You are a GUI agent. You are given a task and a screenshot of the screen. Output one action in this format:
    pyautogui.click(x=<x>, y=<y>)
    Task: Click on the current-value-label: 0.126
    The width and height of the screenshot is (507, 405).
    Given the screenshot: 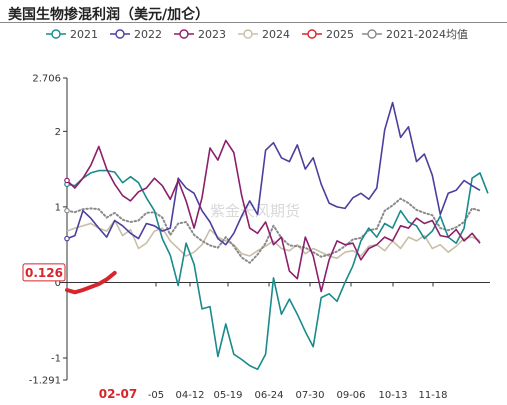 What is the action you would take?
    pyautogui.click(x=44, y=273)
    